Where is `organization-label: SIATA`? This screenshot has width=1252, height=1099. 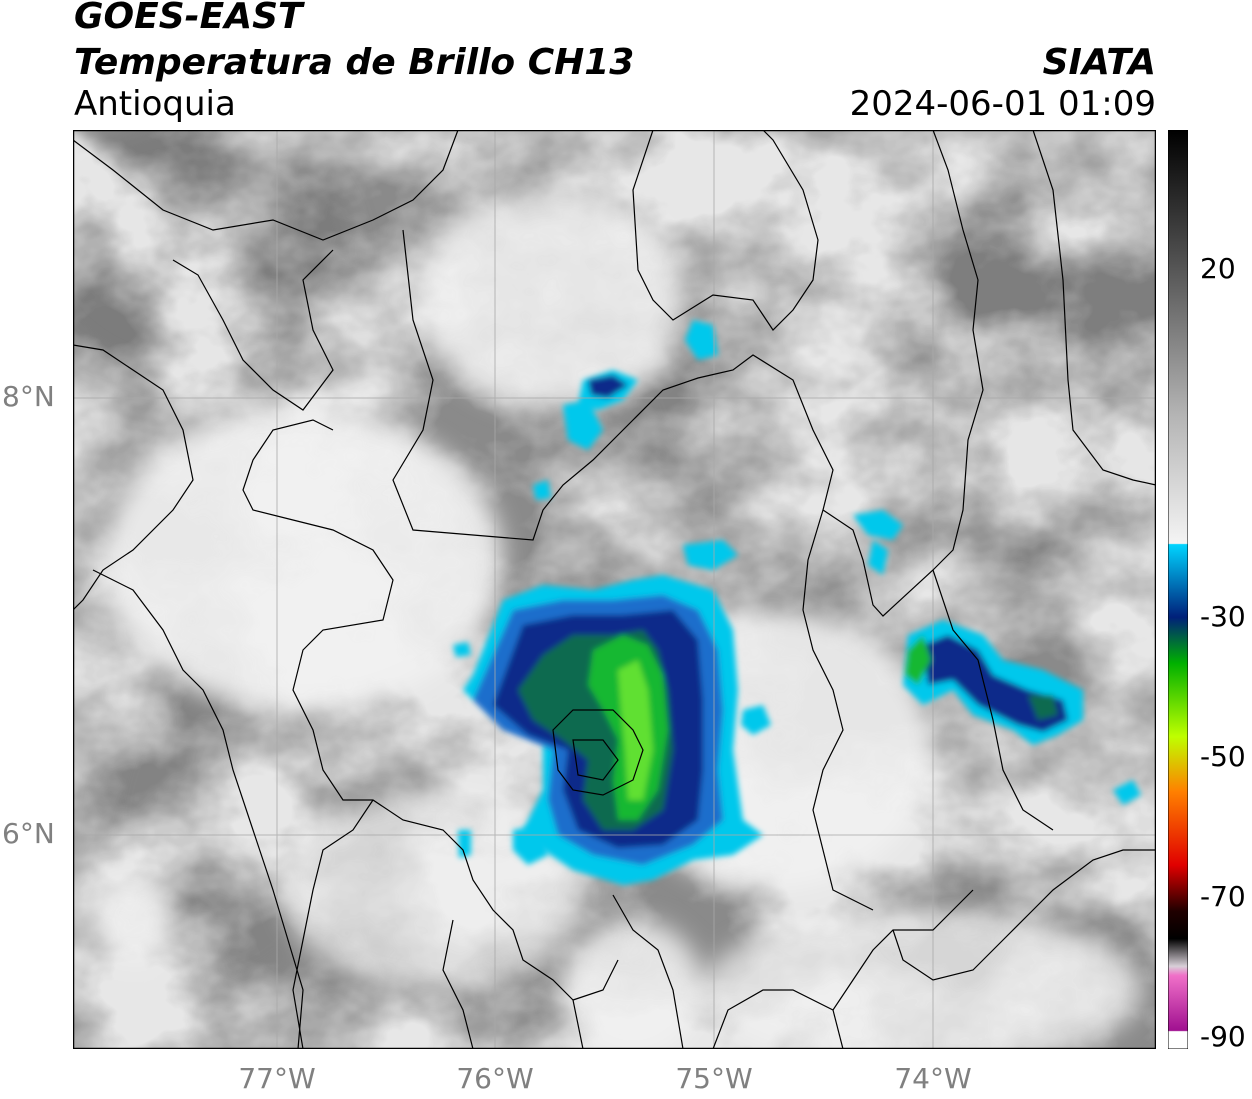 organization-label: SIATA is located at coordinates (1099, 62).